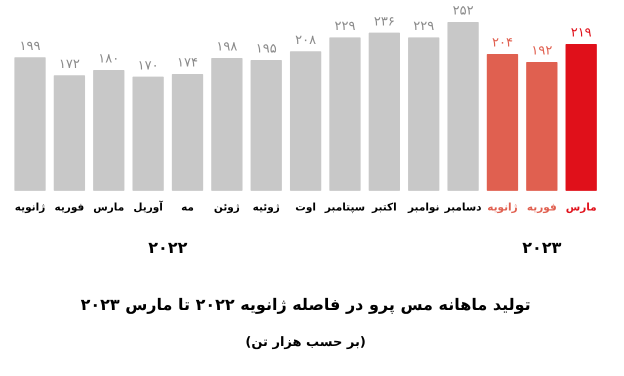 The height and width of the screenshot is (376, 624). What do you see at coordinates (266, 49) in the screenshot?
I see `data-label: ۱۹۵` at bounding box center [266, 49].